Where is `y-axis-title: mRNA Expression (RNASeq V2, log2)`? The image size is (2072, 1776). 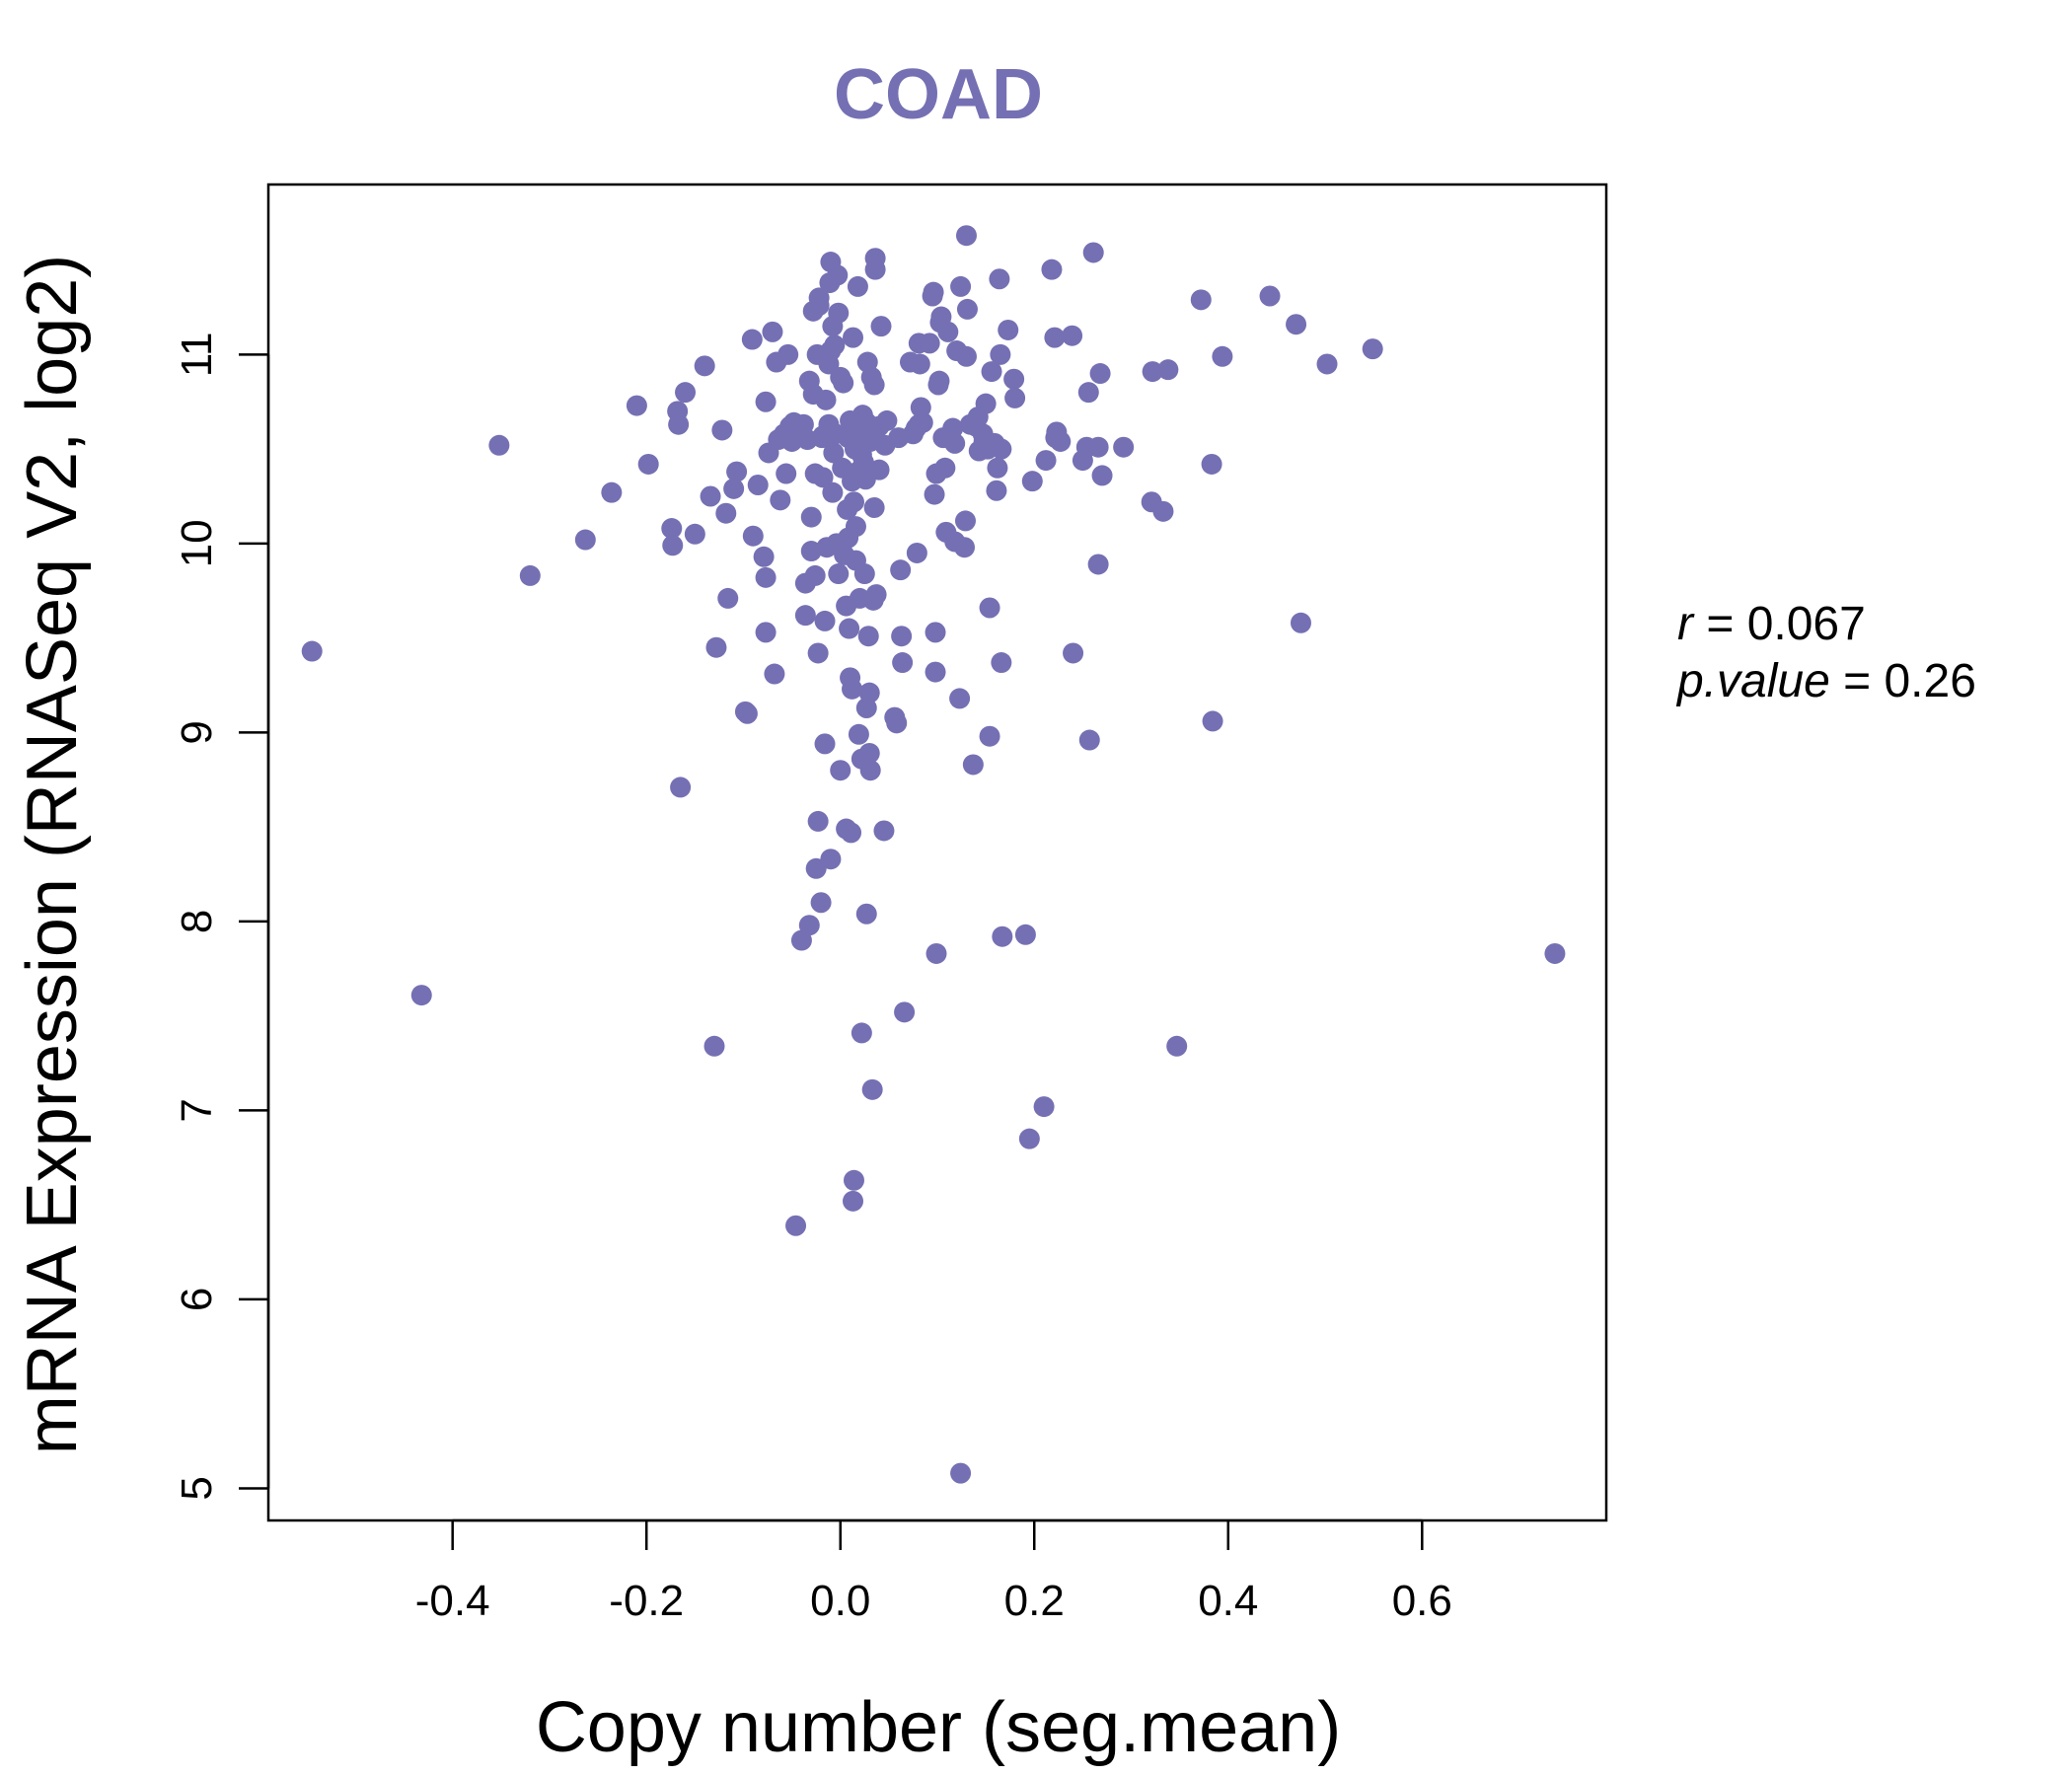 y-axis-title: mRNA Expression (RNASeq V2, log2) is located at coordinates (53, 855).